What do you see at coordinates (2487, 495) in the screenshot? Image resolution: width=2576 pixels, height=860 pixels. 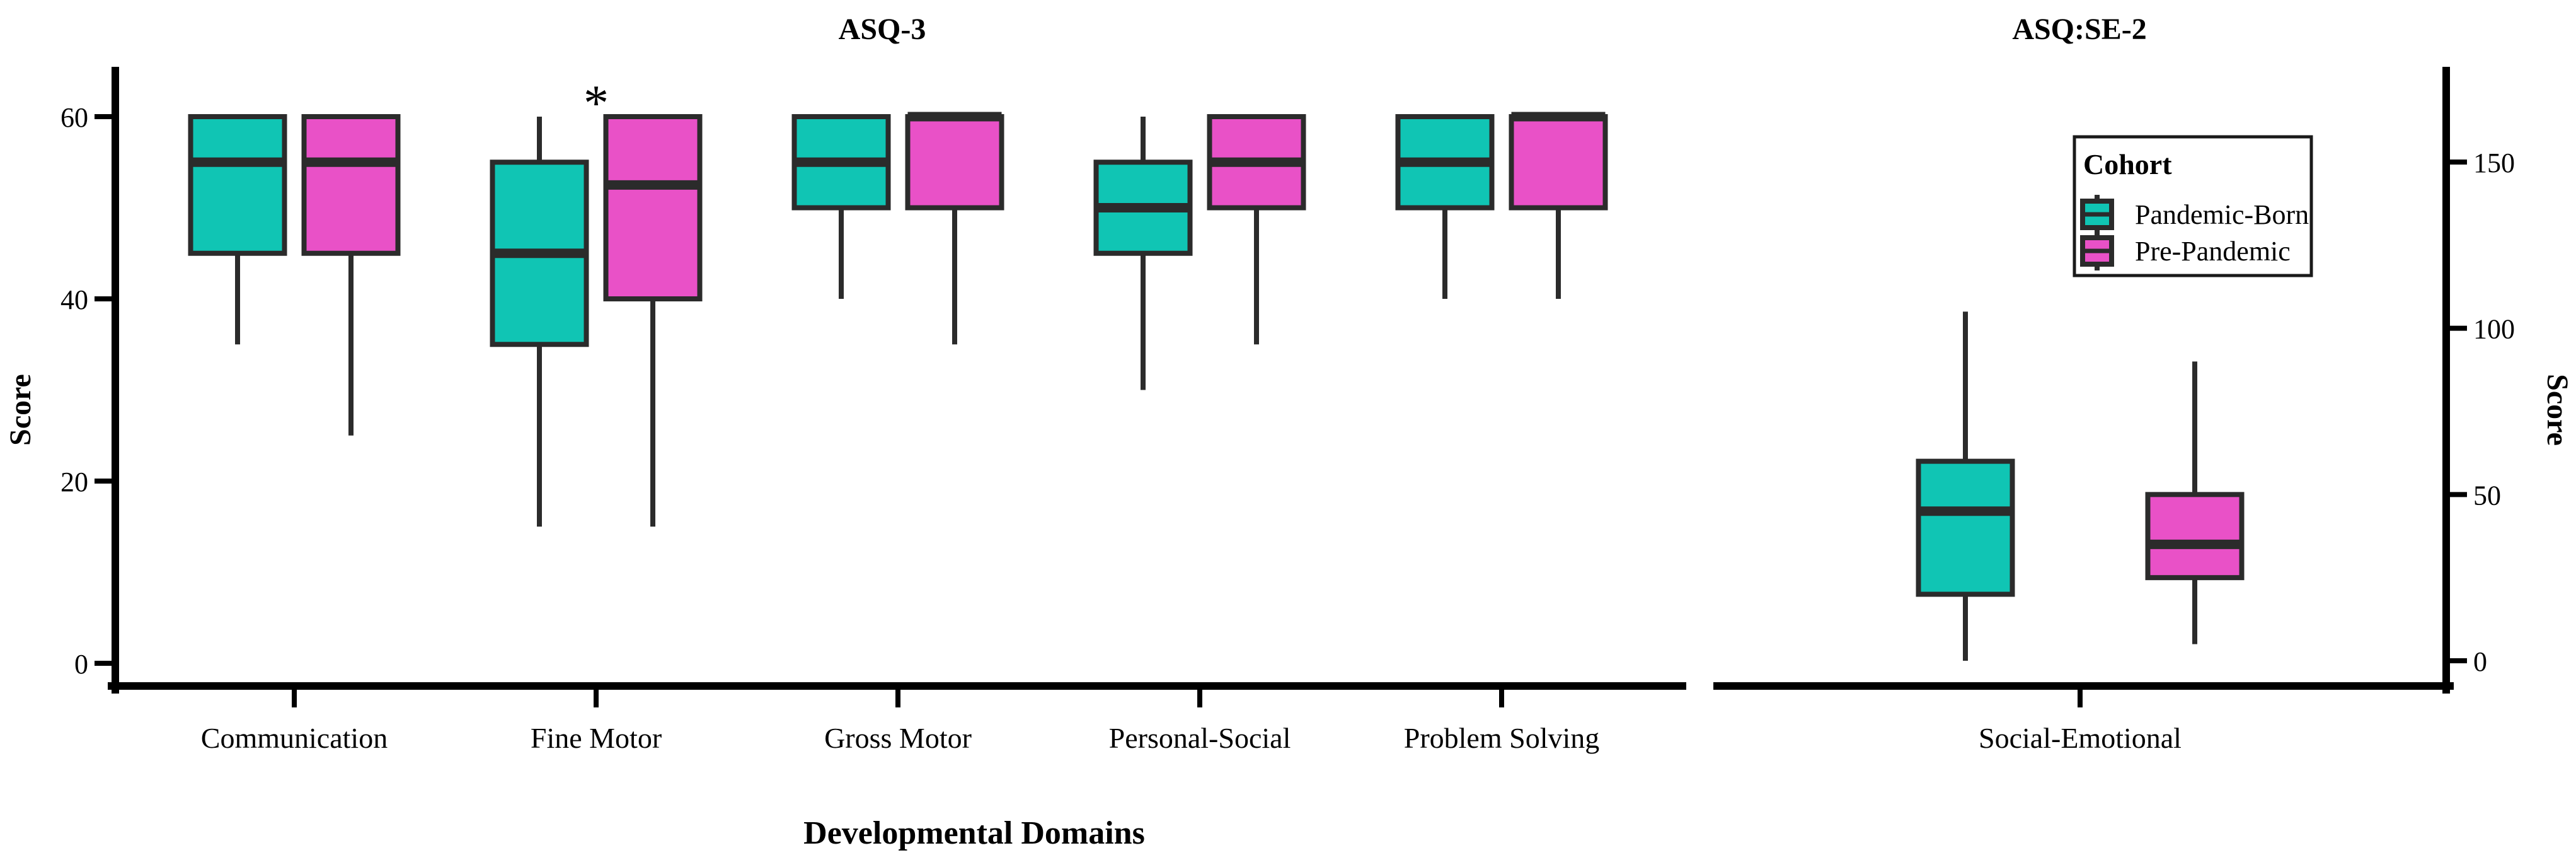 I see `y-tick-label: 50` at bounding box center [2487, 495].